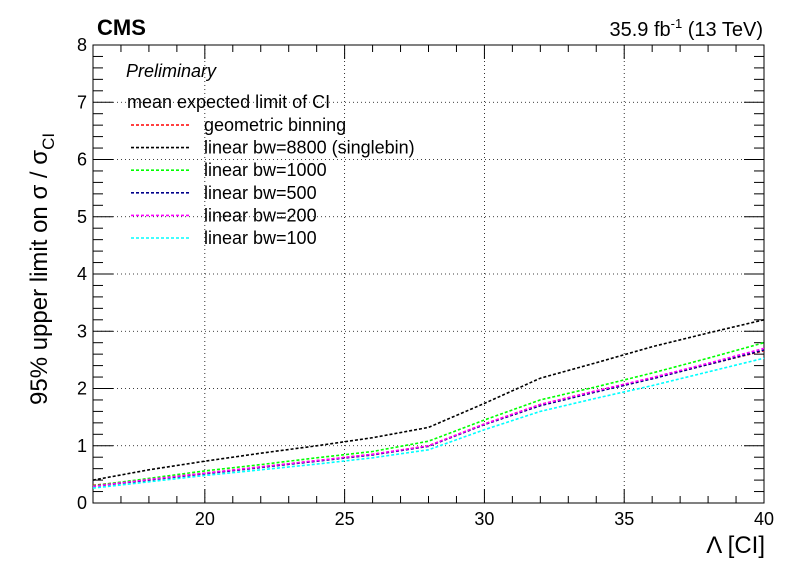 This screenshot has width=796, height=572. Describe the element at coordinates (260, 193) in the screenshot. I see `legend-entry: linear bw=500` at that location.